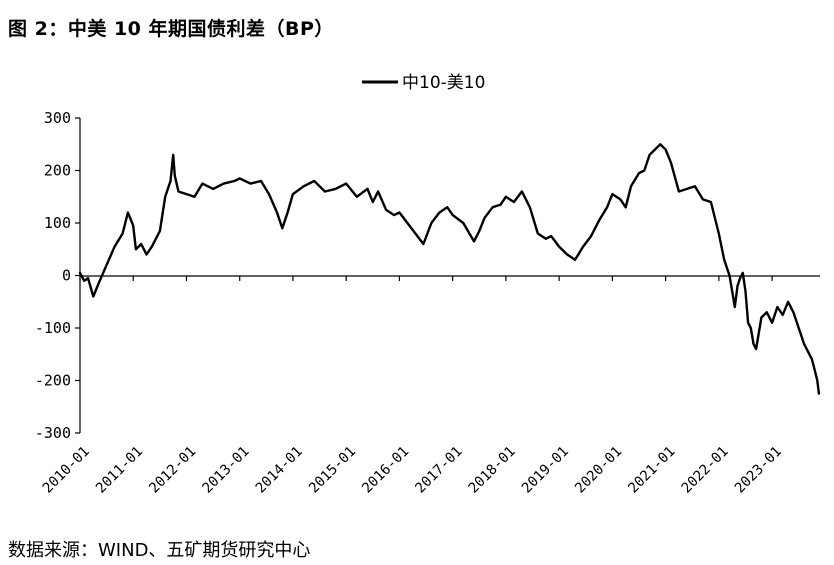  Describe the element at coordinates (57, 171) in the screenshot. I see `y-tick-label: 200` at that location.